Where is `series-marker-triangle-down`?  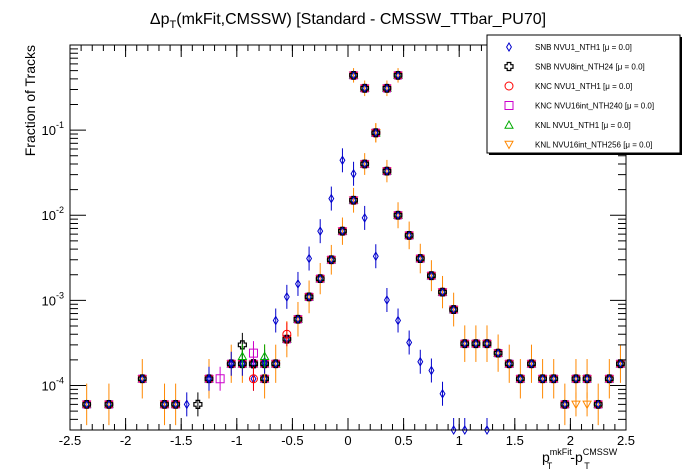 series-marker-triangle-down is located at coordinates (576, 405).